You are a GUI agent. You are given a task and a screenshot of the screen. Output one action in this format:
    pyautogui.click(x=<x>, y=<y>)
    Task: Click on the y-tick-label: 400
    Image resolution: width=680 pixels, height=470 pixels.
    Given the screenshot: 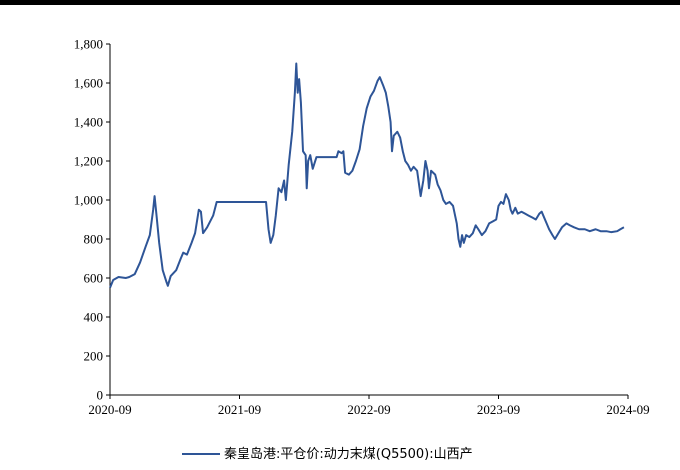 What is the action you would take?
    pyautogui.click(x=94, y=317)
    